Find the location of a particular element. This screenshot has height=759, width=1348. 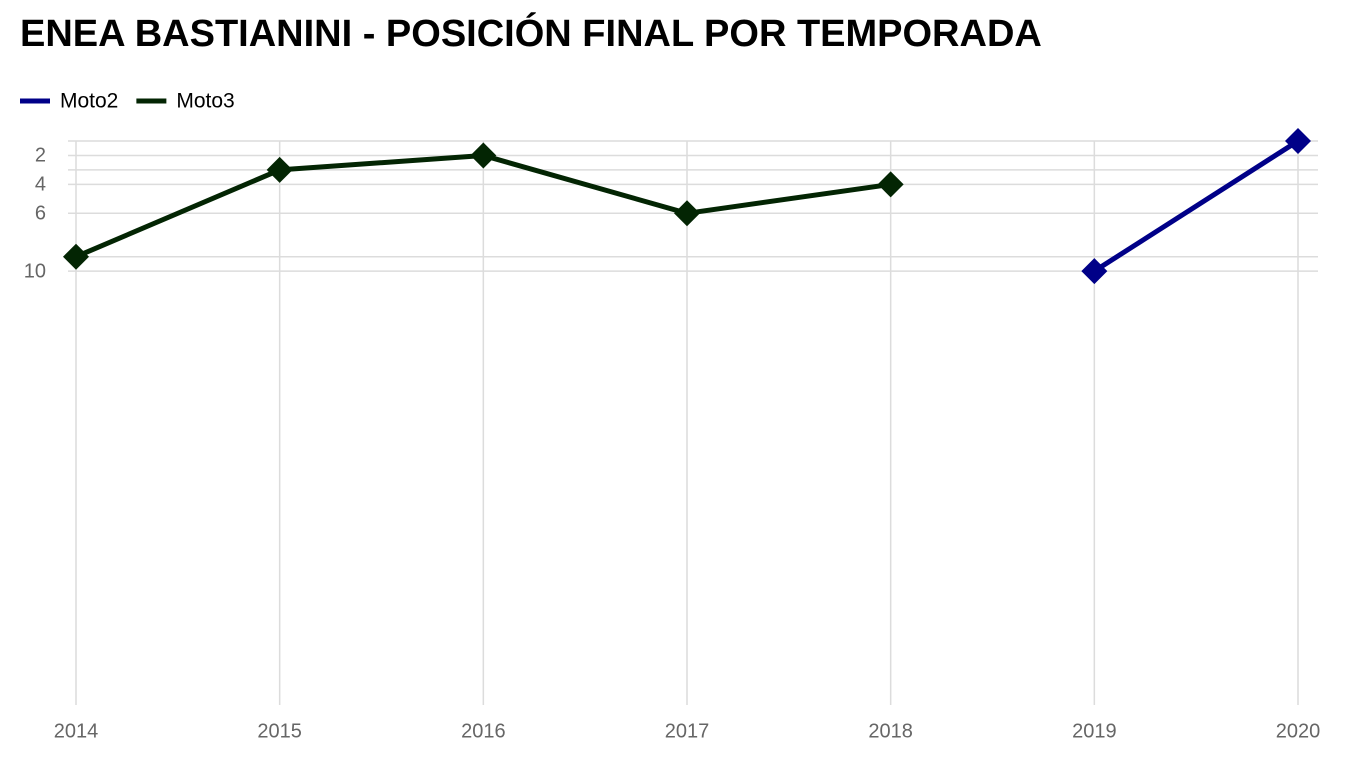

legend-label: Moto2 is located at coordinates (89, 101).